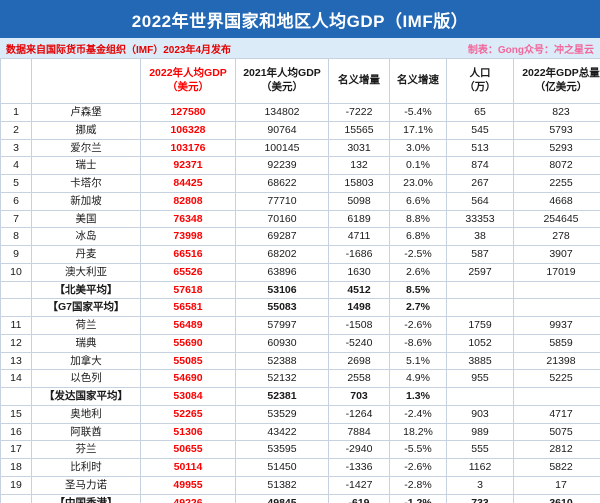 This screenshot has width=600, height=503. Describe the element at coordinates (556, 361) in the screenshot. I see `cell-total: 21398` at that location.